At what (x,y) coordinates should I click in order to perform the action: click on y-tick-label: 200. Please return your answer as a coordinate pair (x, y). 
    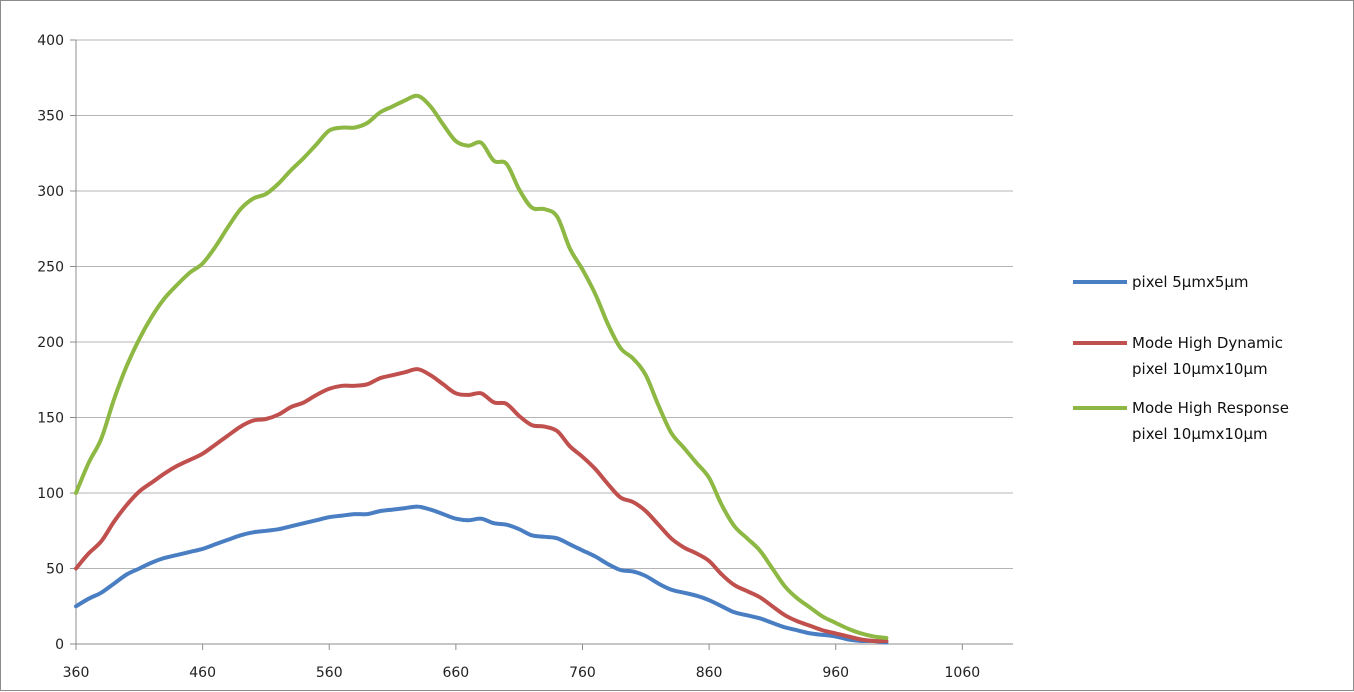
    Looking at the image, I should click on (50, 343).